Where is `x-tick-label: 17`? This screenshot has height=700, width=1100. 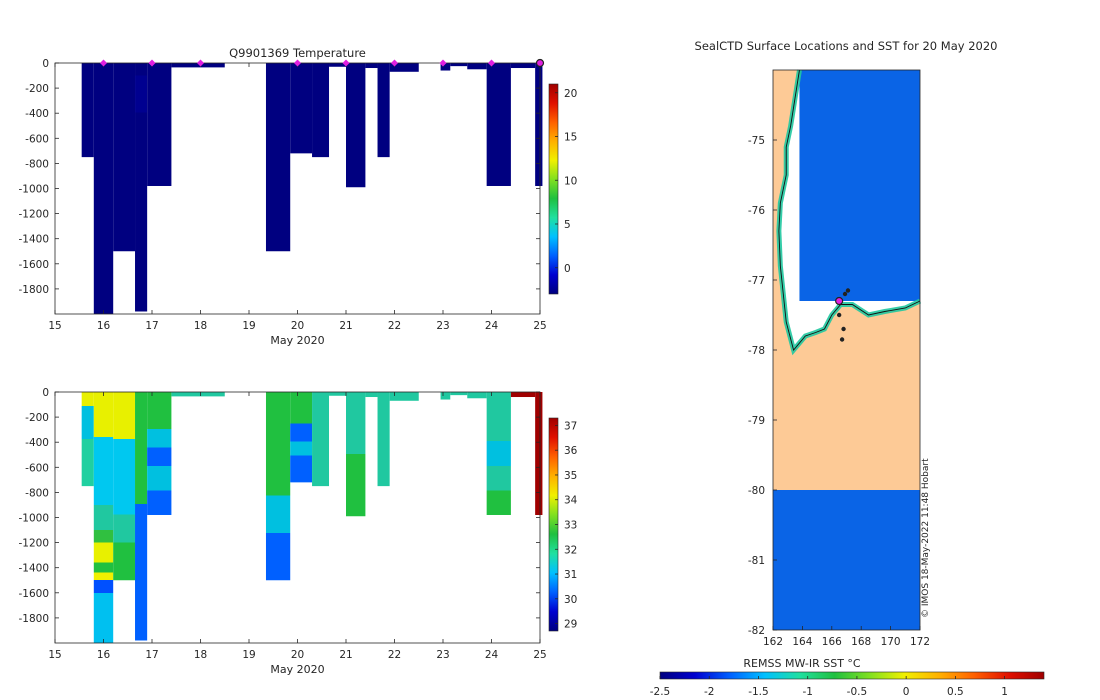 x-tick-label: 17 is located at coordinates (151, 655).